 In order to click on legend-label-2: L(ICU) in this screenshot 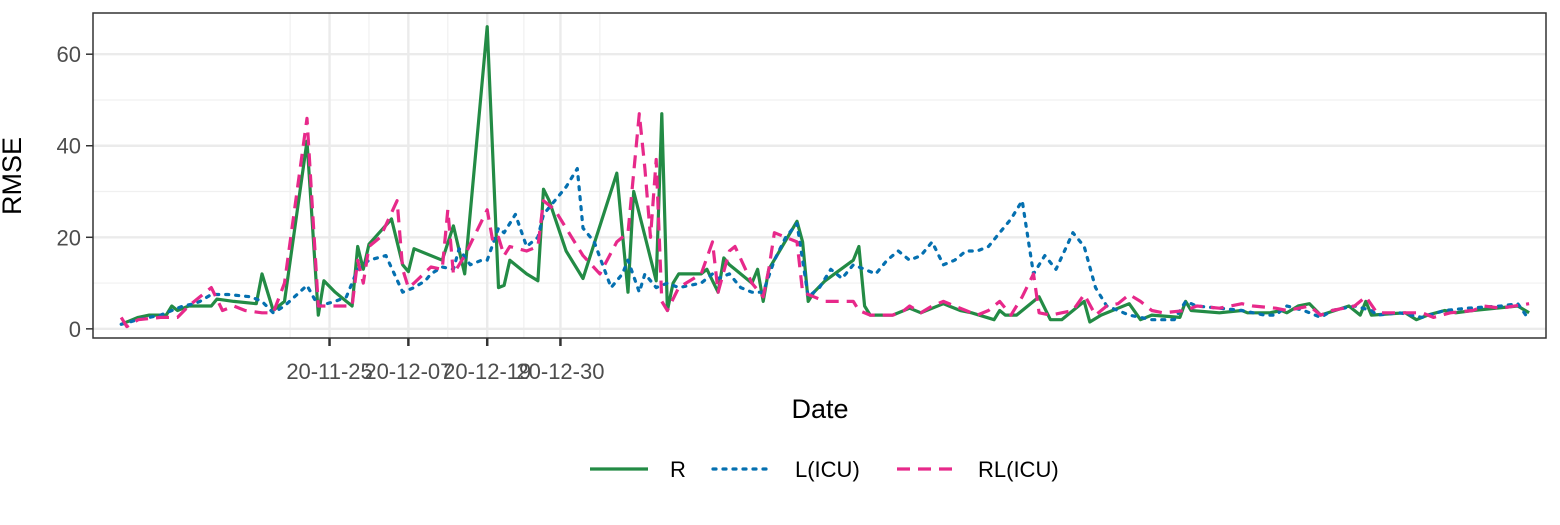, I will do `click(827, 469)`.